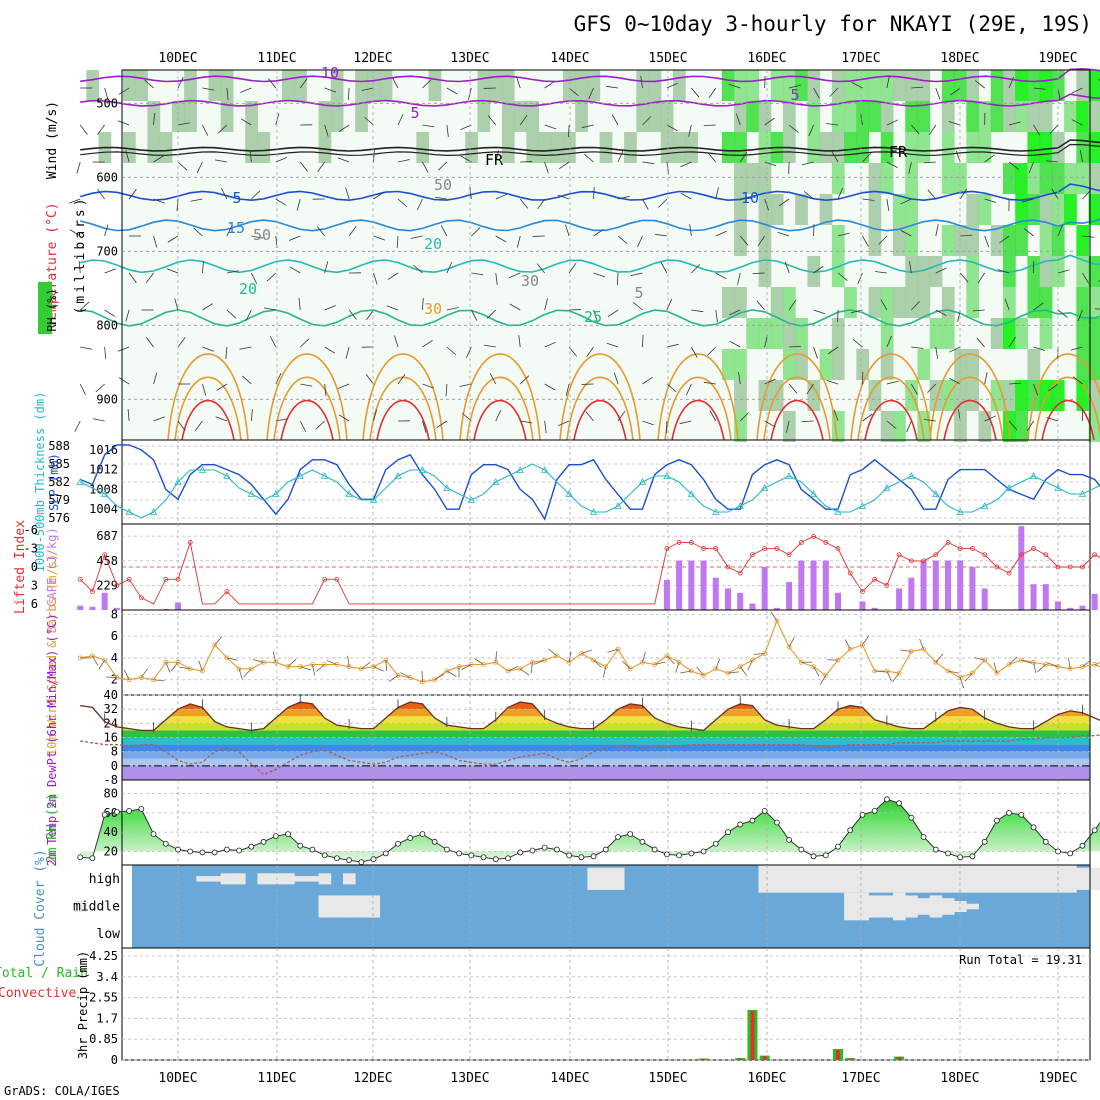 The height and width of the screenshot is (1100, 1100). I want to click on cloud-layer-label: low, so click(109, 934).